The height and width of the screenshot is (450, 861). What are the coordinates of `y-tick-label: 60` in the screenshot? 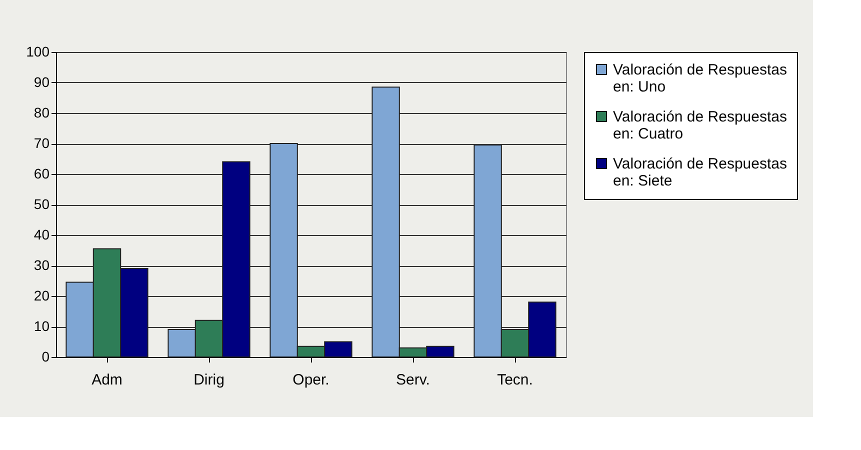 It's located at (42, 174).